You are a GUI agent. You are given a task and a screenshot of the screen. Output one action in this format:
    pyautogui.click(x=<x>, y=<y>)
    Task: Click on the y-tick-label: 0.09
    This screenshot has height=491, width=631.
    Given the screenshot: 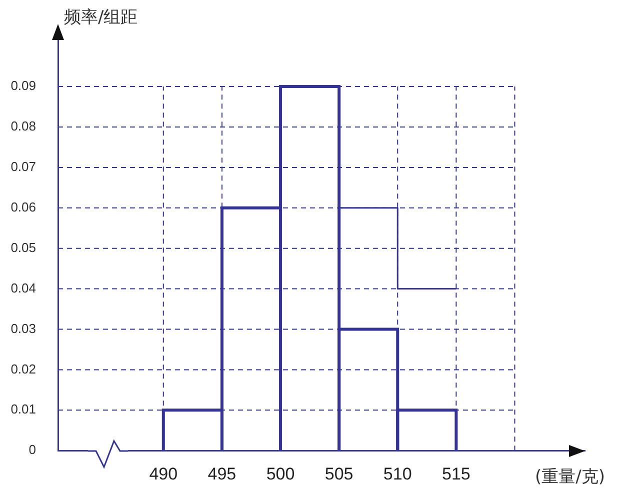 What is the action you would take?
    pyautogui.click(x=23, y=86)
    